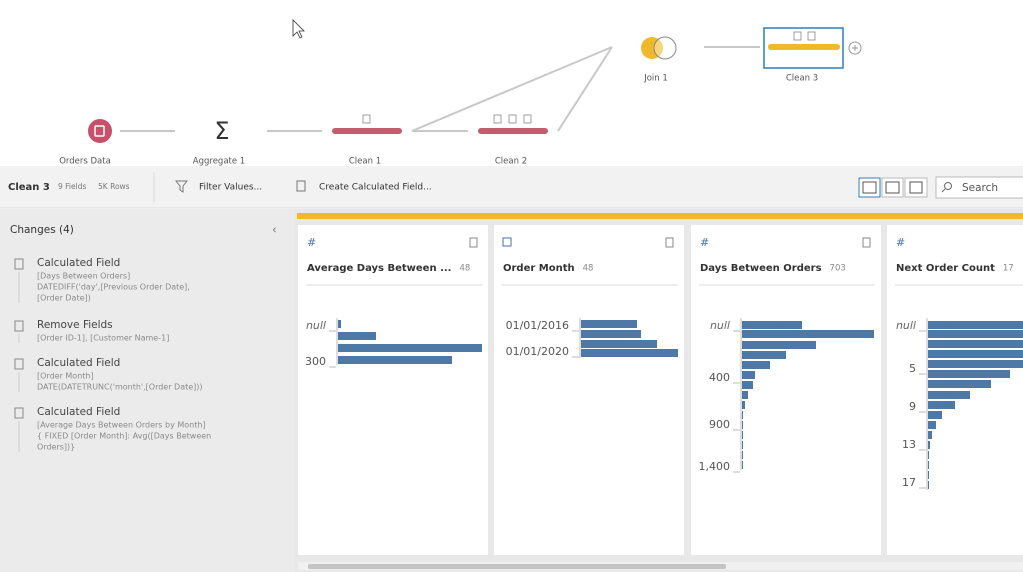  What do you see at coordinates (440, 89) in the screenshot?
I see `flow-connectors` at bounding box center [440, 89].